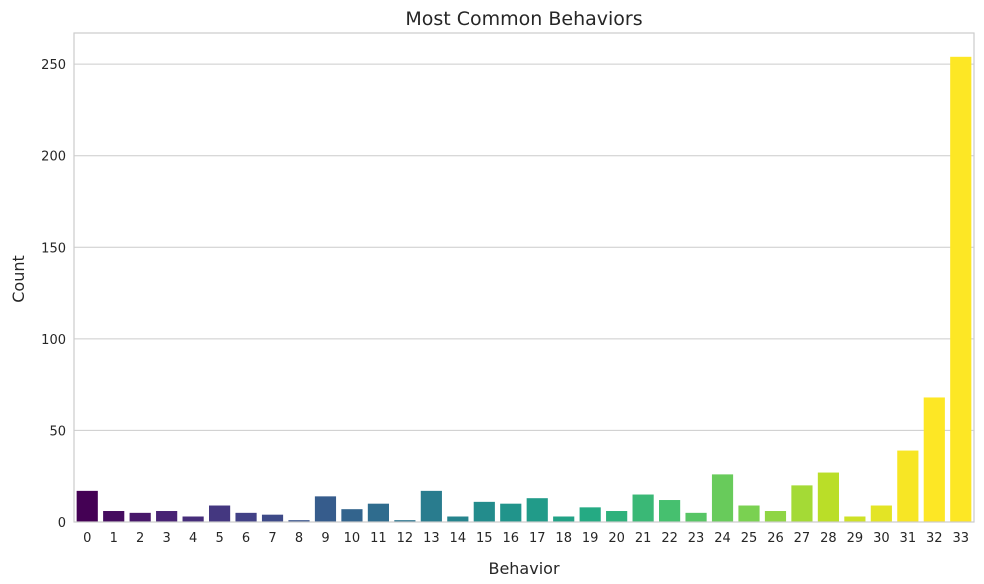  I want to click on y-tick-label: 50, so click(57, 431).